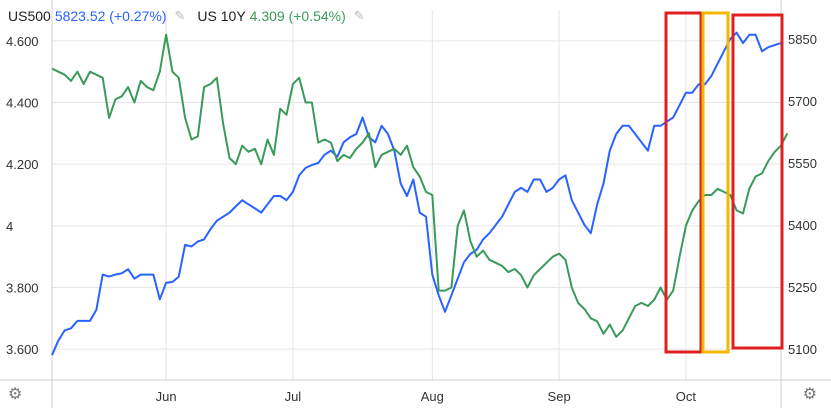  What do you see at coordinates (802, 349) in the screenshot?
I see `y-right-tick-label: 5100` at bounding box center [802, 349].